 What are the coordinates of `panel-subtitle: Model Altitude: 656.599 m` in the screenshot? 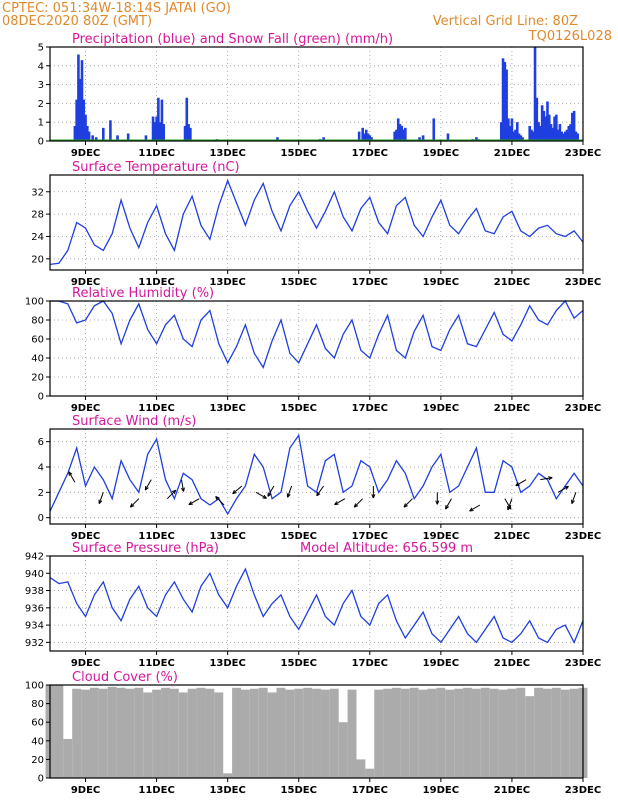 It's located at (386, 548).